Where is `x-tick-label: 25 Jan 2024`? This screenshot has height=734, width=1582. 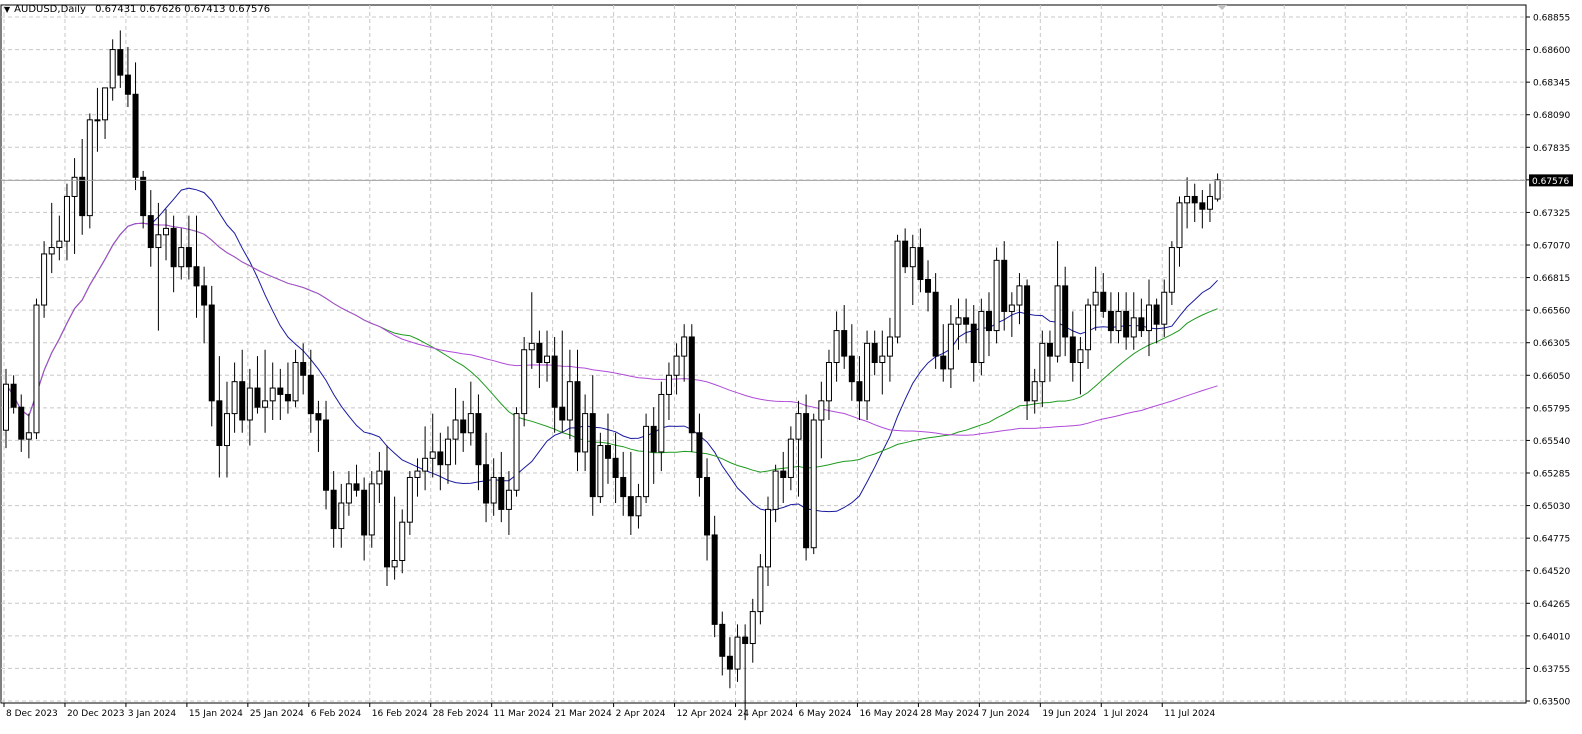 x-tick-label: 25 Jan 2024 is located at coordinates (277, 714).